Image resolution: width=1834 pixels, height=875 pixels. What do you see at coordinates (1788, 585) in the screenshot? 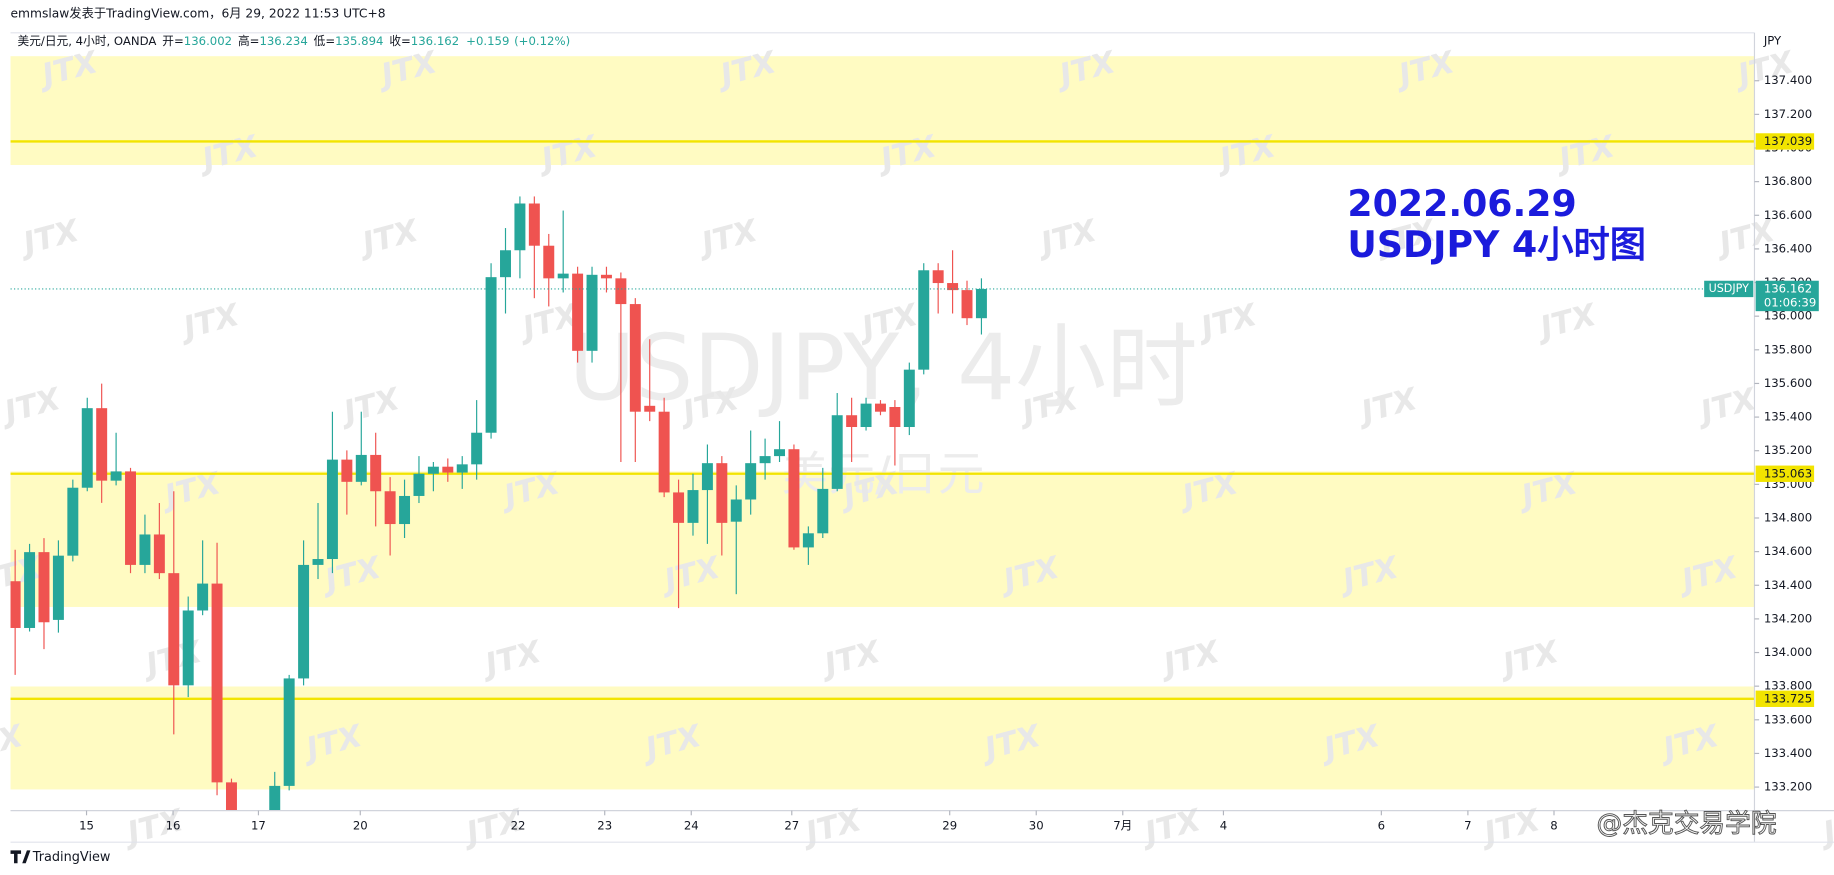
I see `y-tick-label: 134.400` at bounding box center [1788, 585].